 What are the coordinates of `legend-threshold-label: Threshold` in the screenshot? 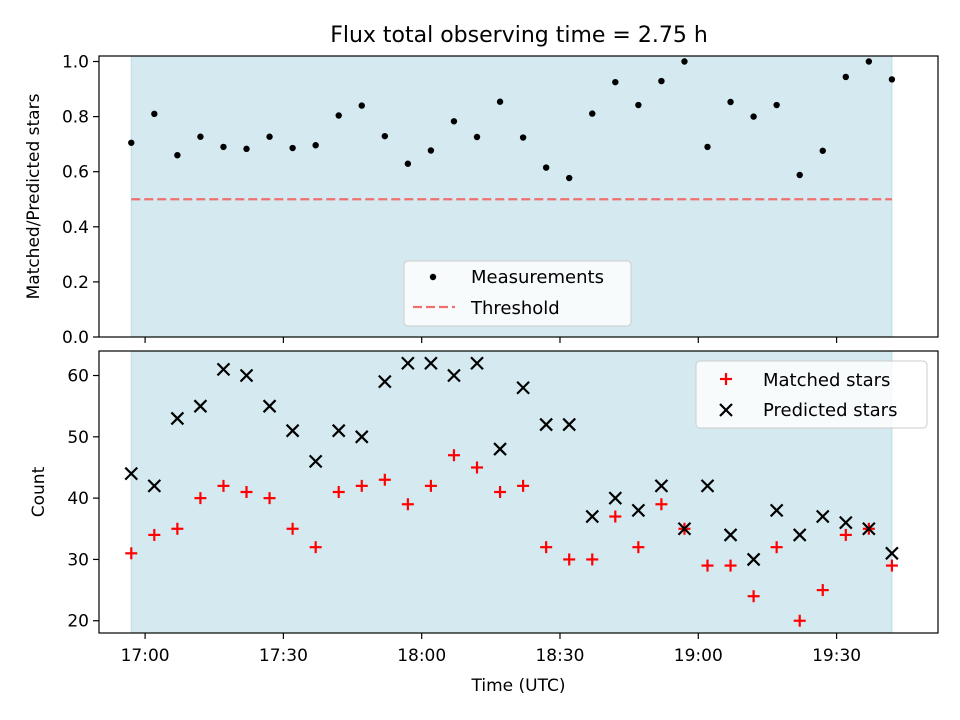 It's located at (515, 308).